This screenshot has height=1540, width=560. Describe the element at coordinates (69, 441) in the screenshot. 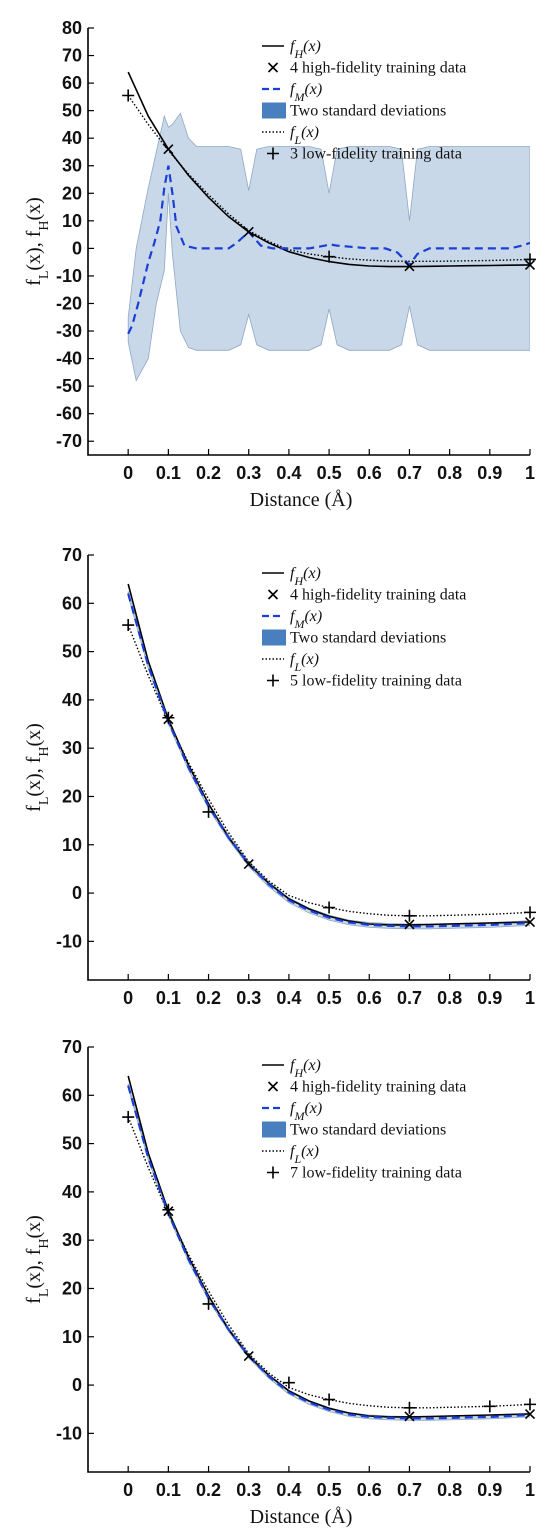

I see `y-tick-label: -70` at that location.